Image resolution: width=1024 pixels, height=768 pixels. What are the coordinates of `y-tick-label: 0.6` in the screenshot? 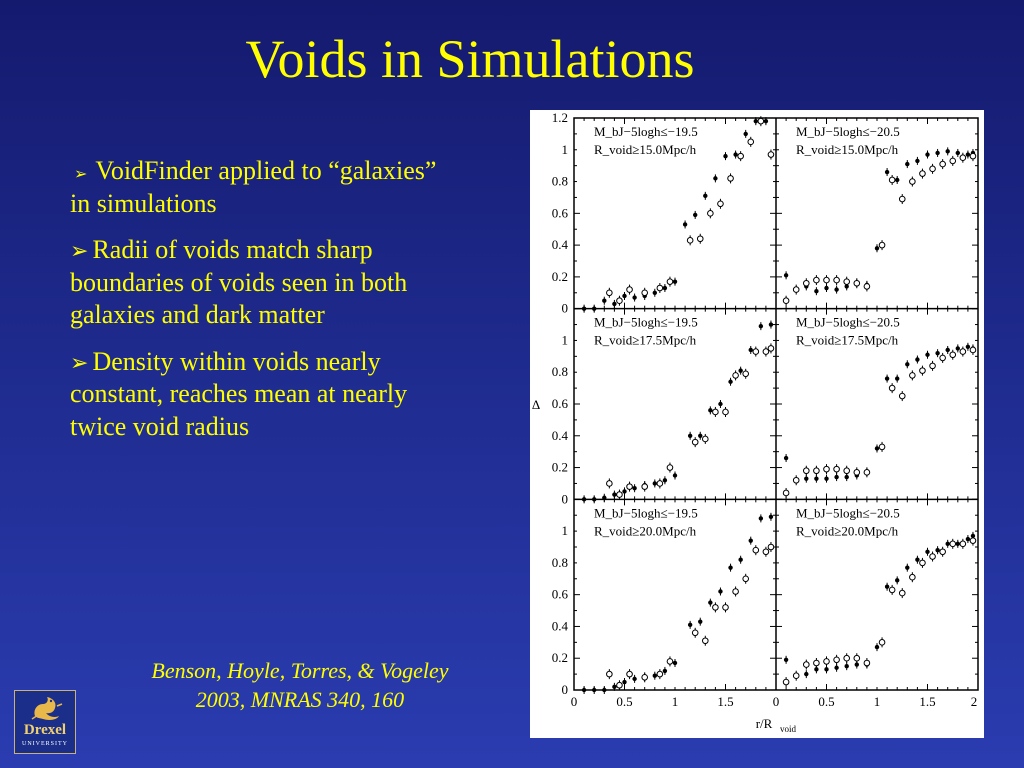 It's located at (560, 212).